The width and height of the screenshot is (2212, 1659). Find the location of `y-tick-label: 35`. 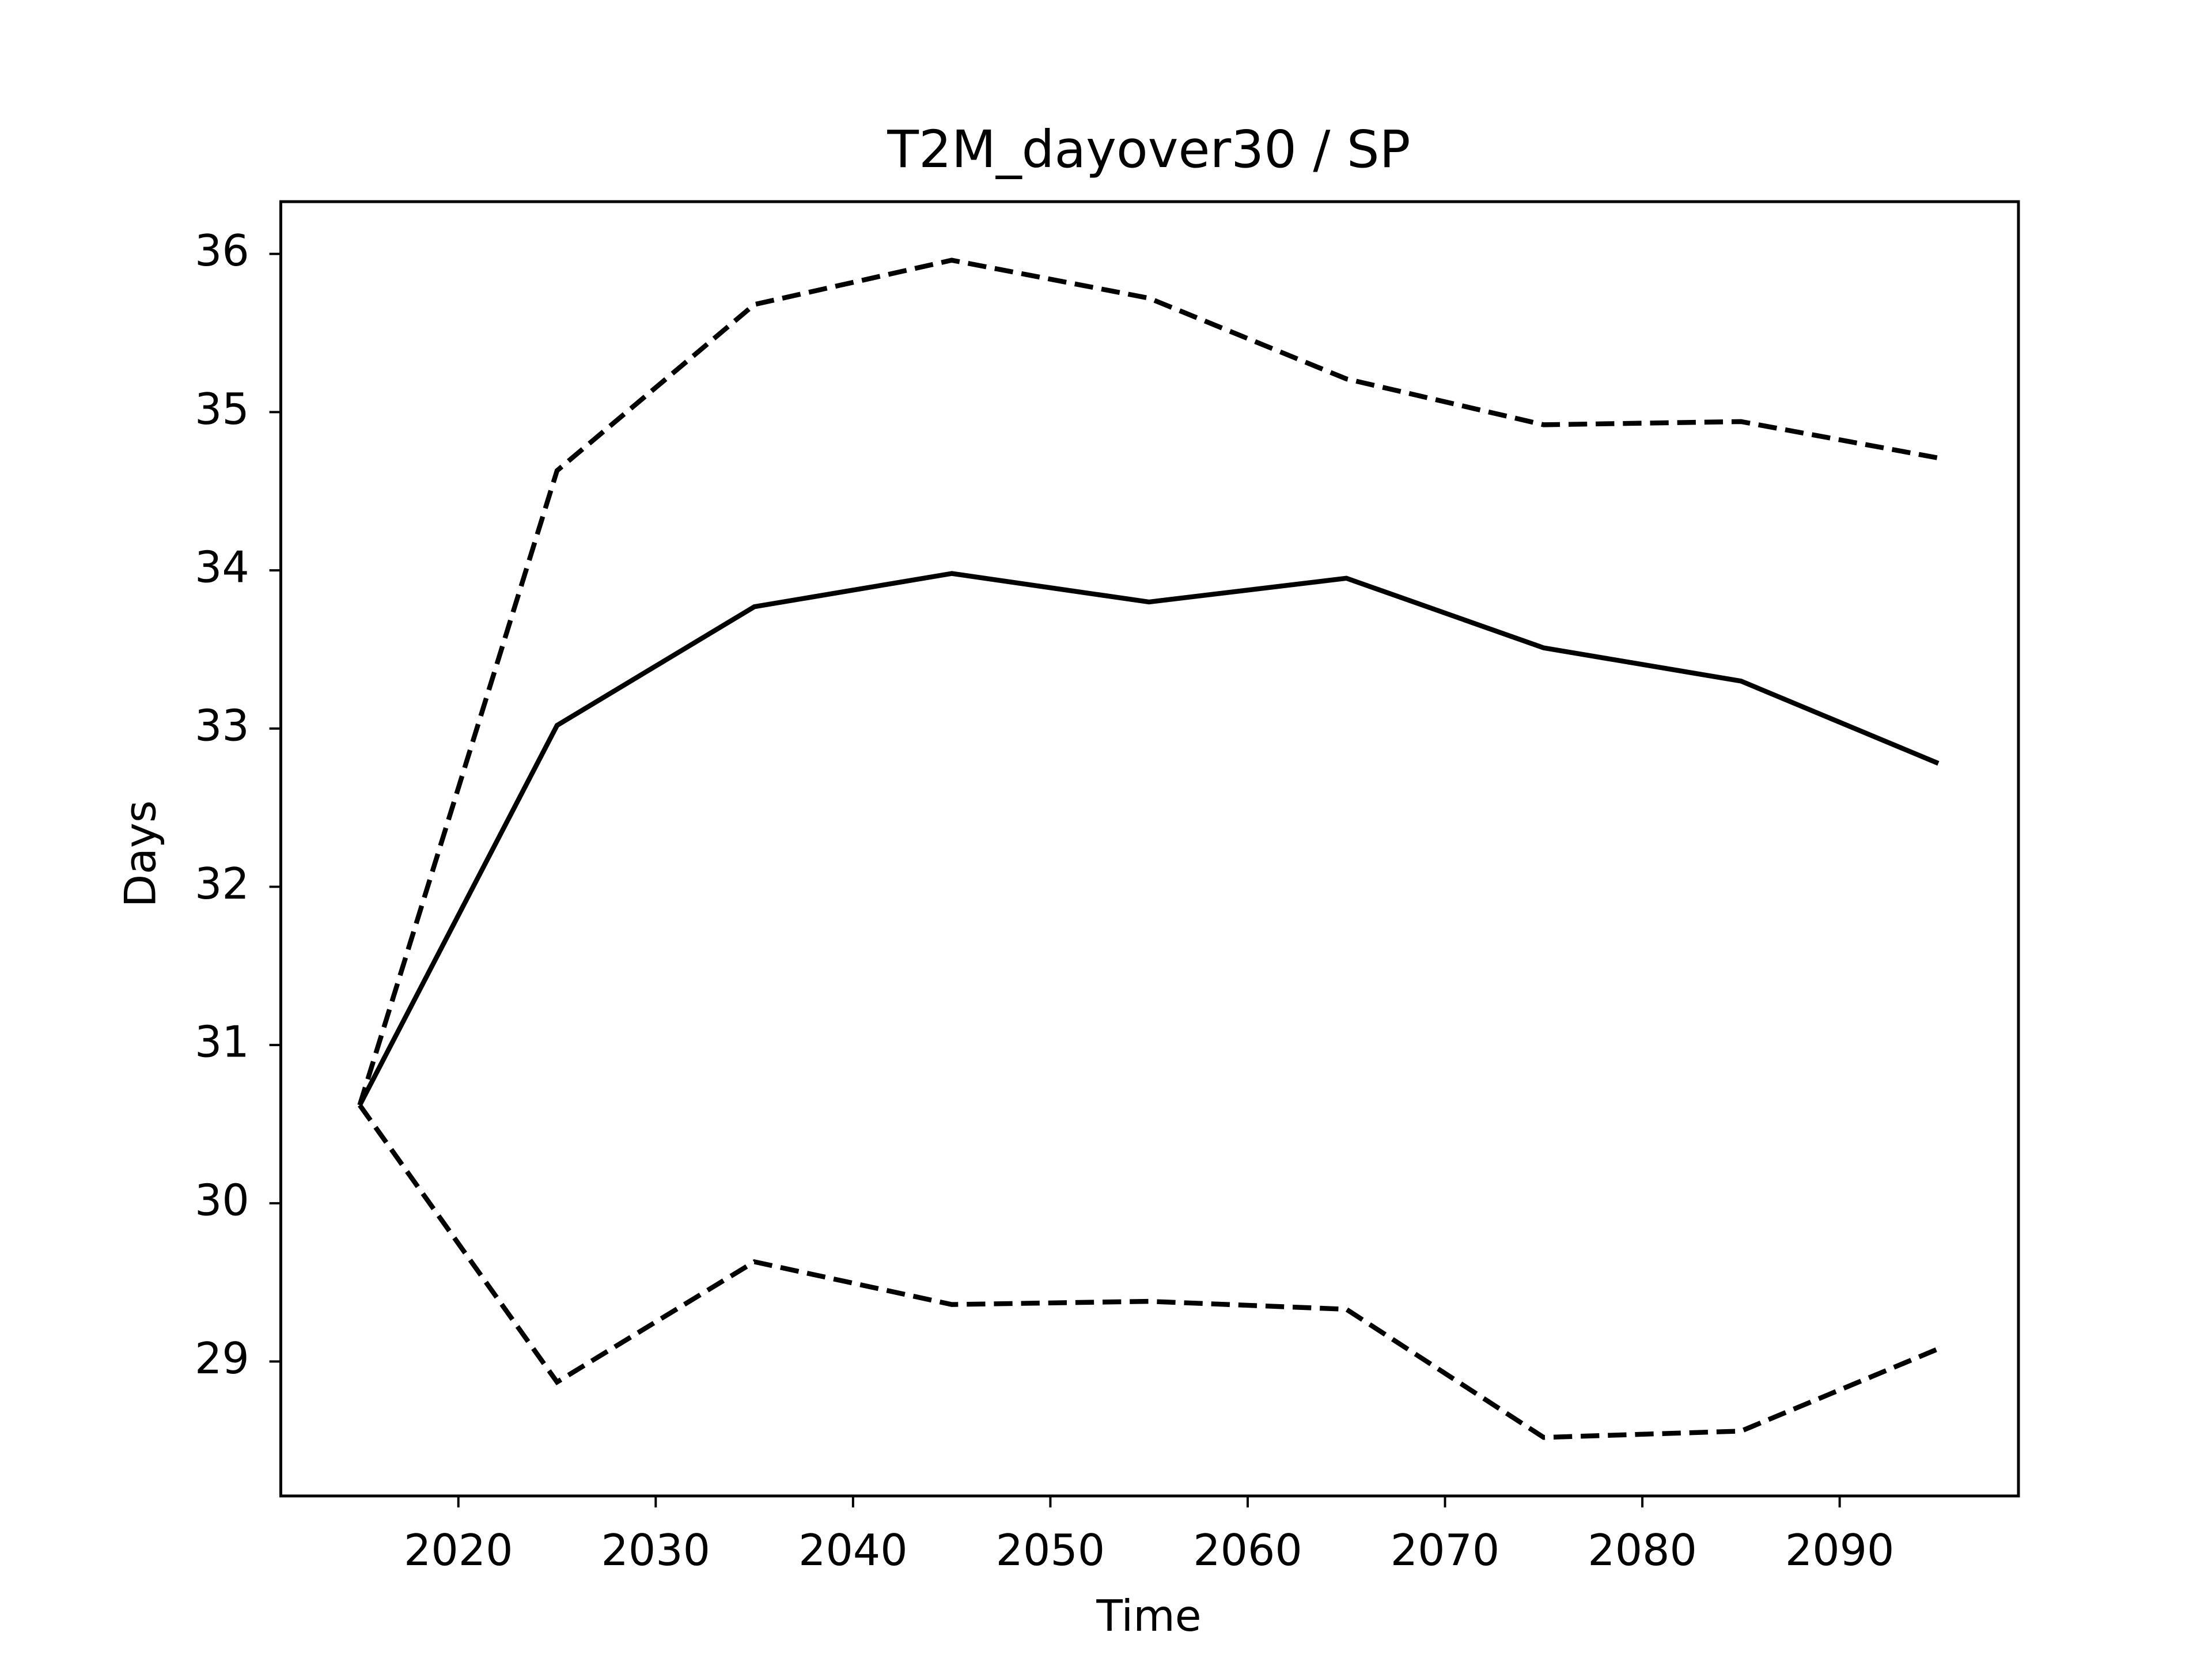

y-tick-label: 35 is located at coordinates (222, 409).